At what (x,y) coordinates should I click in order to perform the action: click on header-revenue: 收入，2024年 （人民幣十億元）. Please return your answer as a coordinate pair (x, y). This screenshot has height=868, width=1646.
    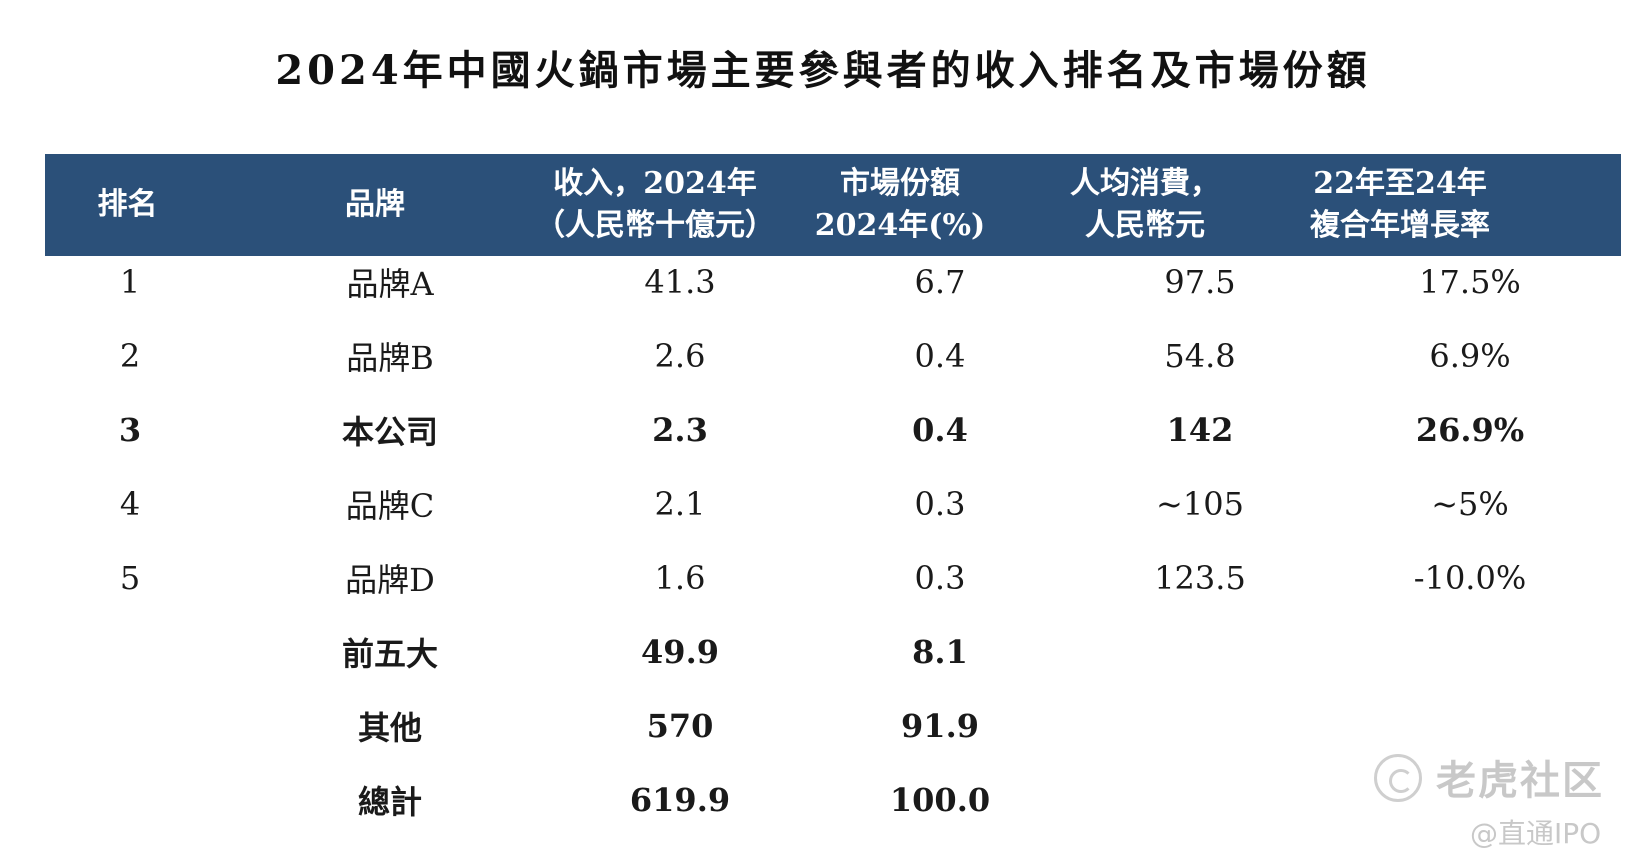
    Looking at the image, I should click on (655, 204).